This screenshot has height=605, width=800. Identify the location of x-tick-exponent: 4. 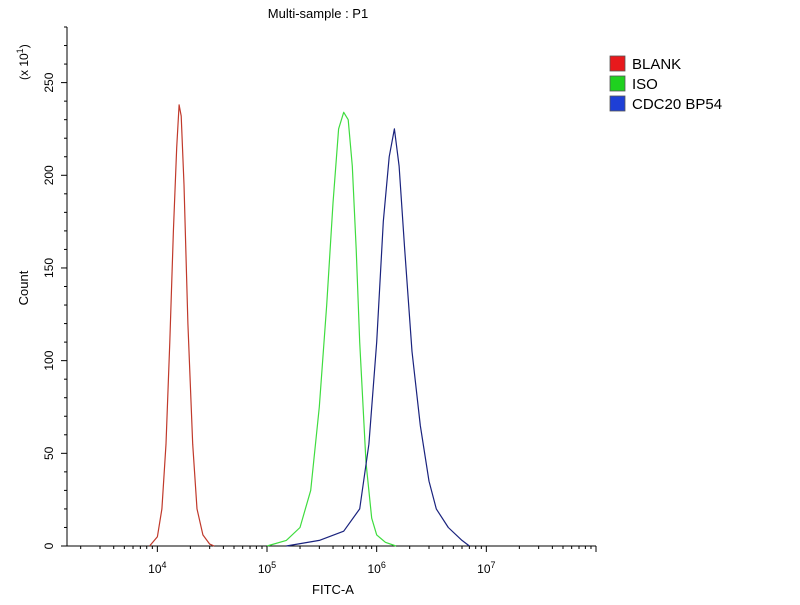
(164, 565).